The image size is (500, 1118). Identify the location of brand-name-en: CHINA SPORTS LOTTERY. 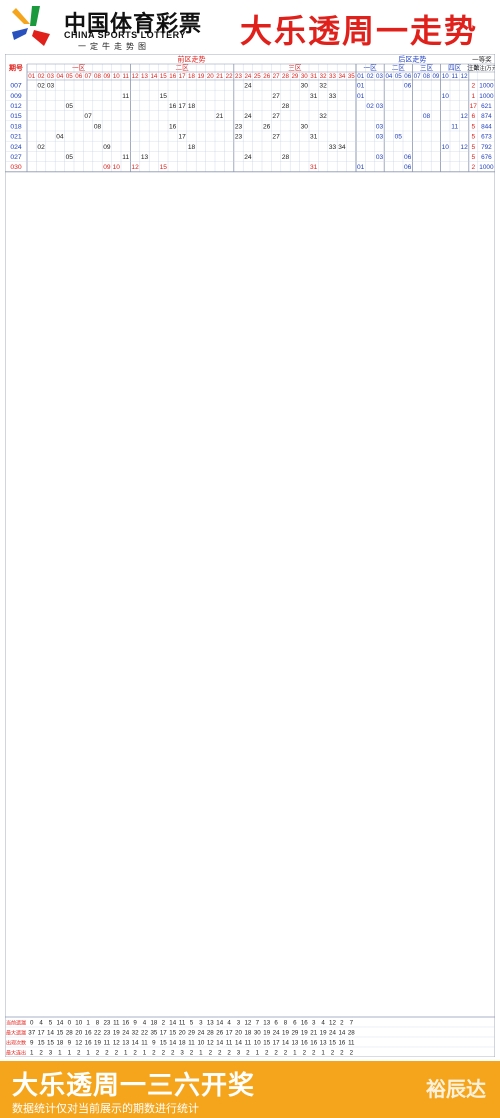
(125, 35).